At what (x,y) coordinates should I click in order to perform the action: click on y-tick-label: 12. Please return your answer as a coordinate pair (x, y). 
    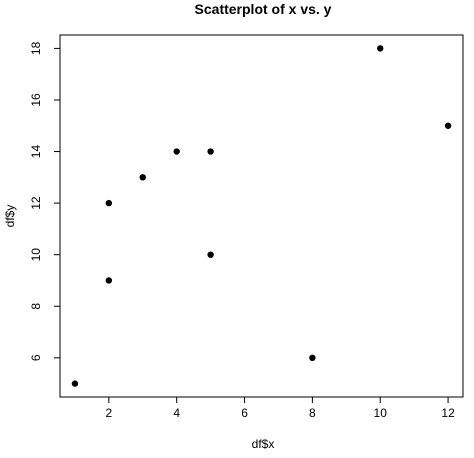
    Looking at the image, I should click on (36, 203).